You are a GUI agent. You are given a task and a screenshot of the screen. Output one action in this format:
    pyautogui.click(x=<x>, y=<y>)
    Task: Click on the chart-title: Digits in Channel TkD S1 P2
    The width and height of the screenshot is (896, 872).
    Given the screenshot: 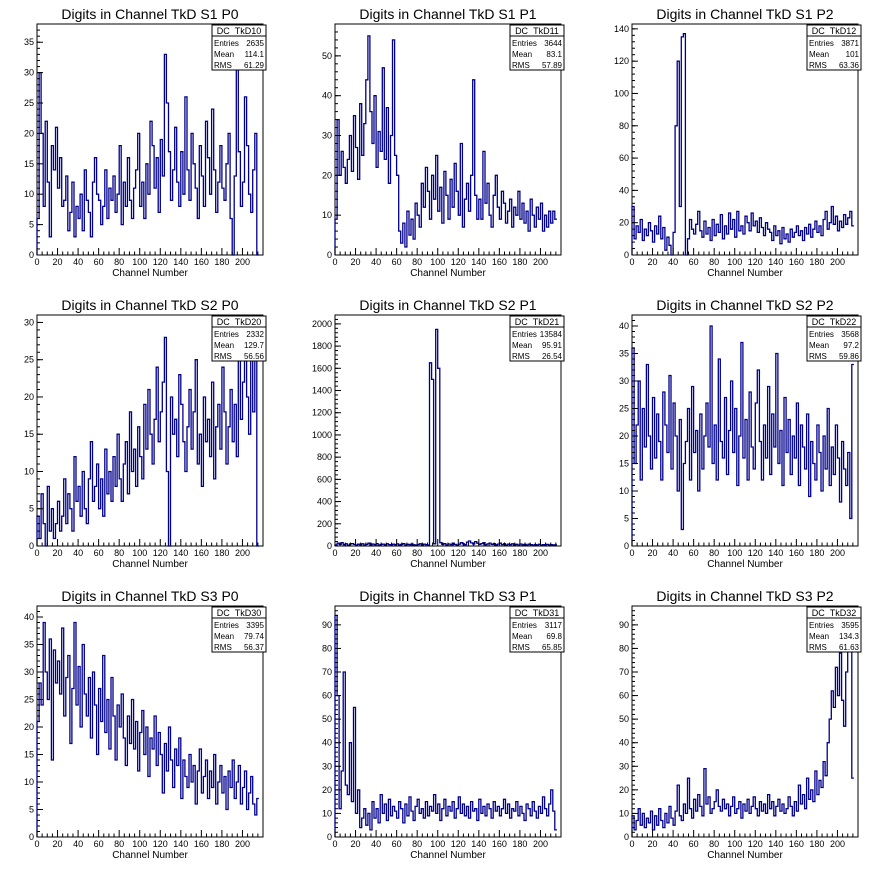 What is the action you would take?
    pyautogui.click(x=744, y=14)
    